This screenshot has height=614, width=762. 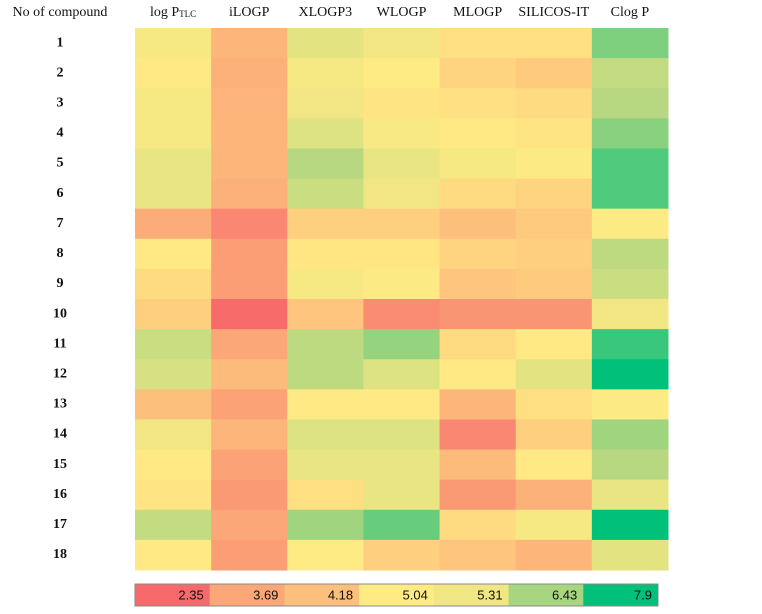 I want to click on column-header: iLOGP, so click(x=249, y=12).